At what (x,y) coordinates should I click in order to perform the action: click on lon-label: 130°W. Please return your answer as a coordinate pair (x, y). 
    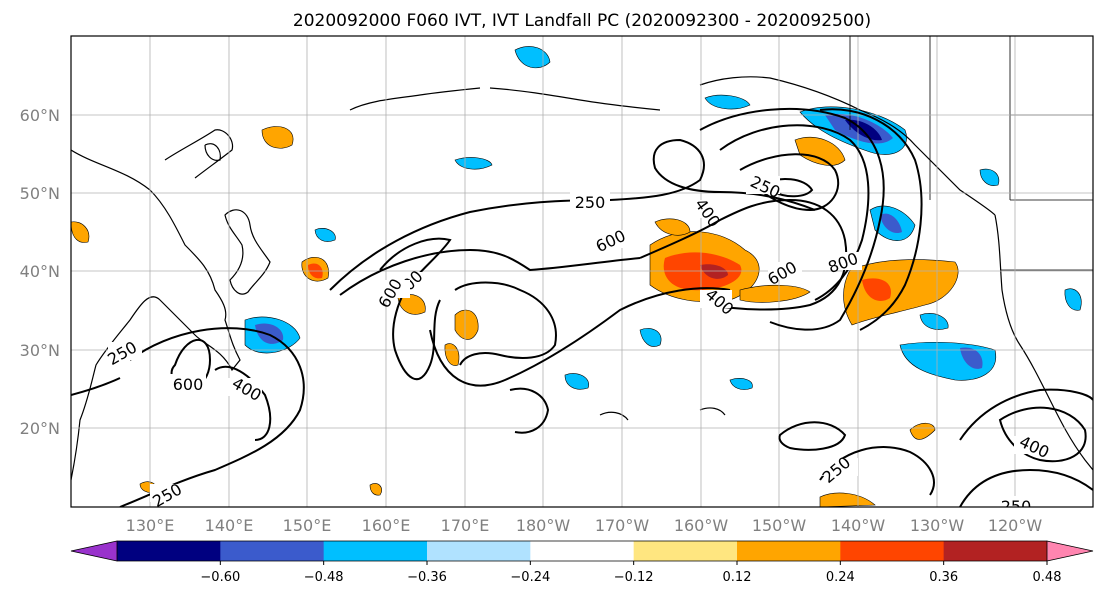
    Looking at the image, I should click on (937, 525).